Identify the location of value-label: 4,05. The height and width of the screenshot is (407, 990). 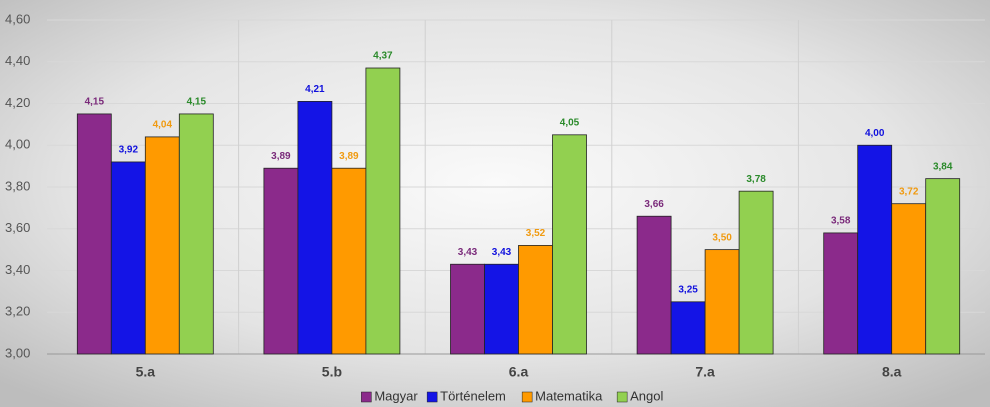
(570, 122).